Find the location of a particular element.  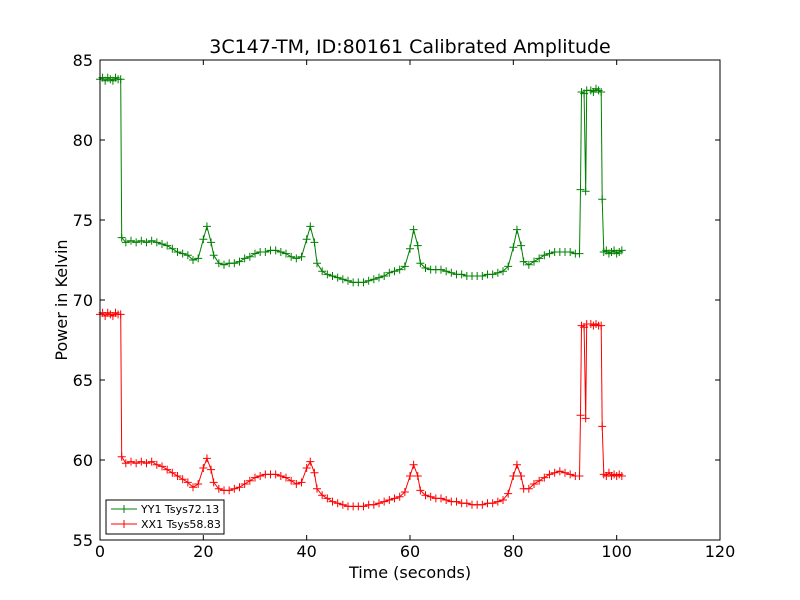

y-tick-label: 70 is located at coordinates (83, 300).